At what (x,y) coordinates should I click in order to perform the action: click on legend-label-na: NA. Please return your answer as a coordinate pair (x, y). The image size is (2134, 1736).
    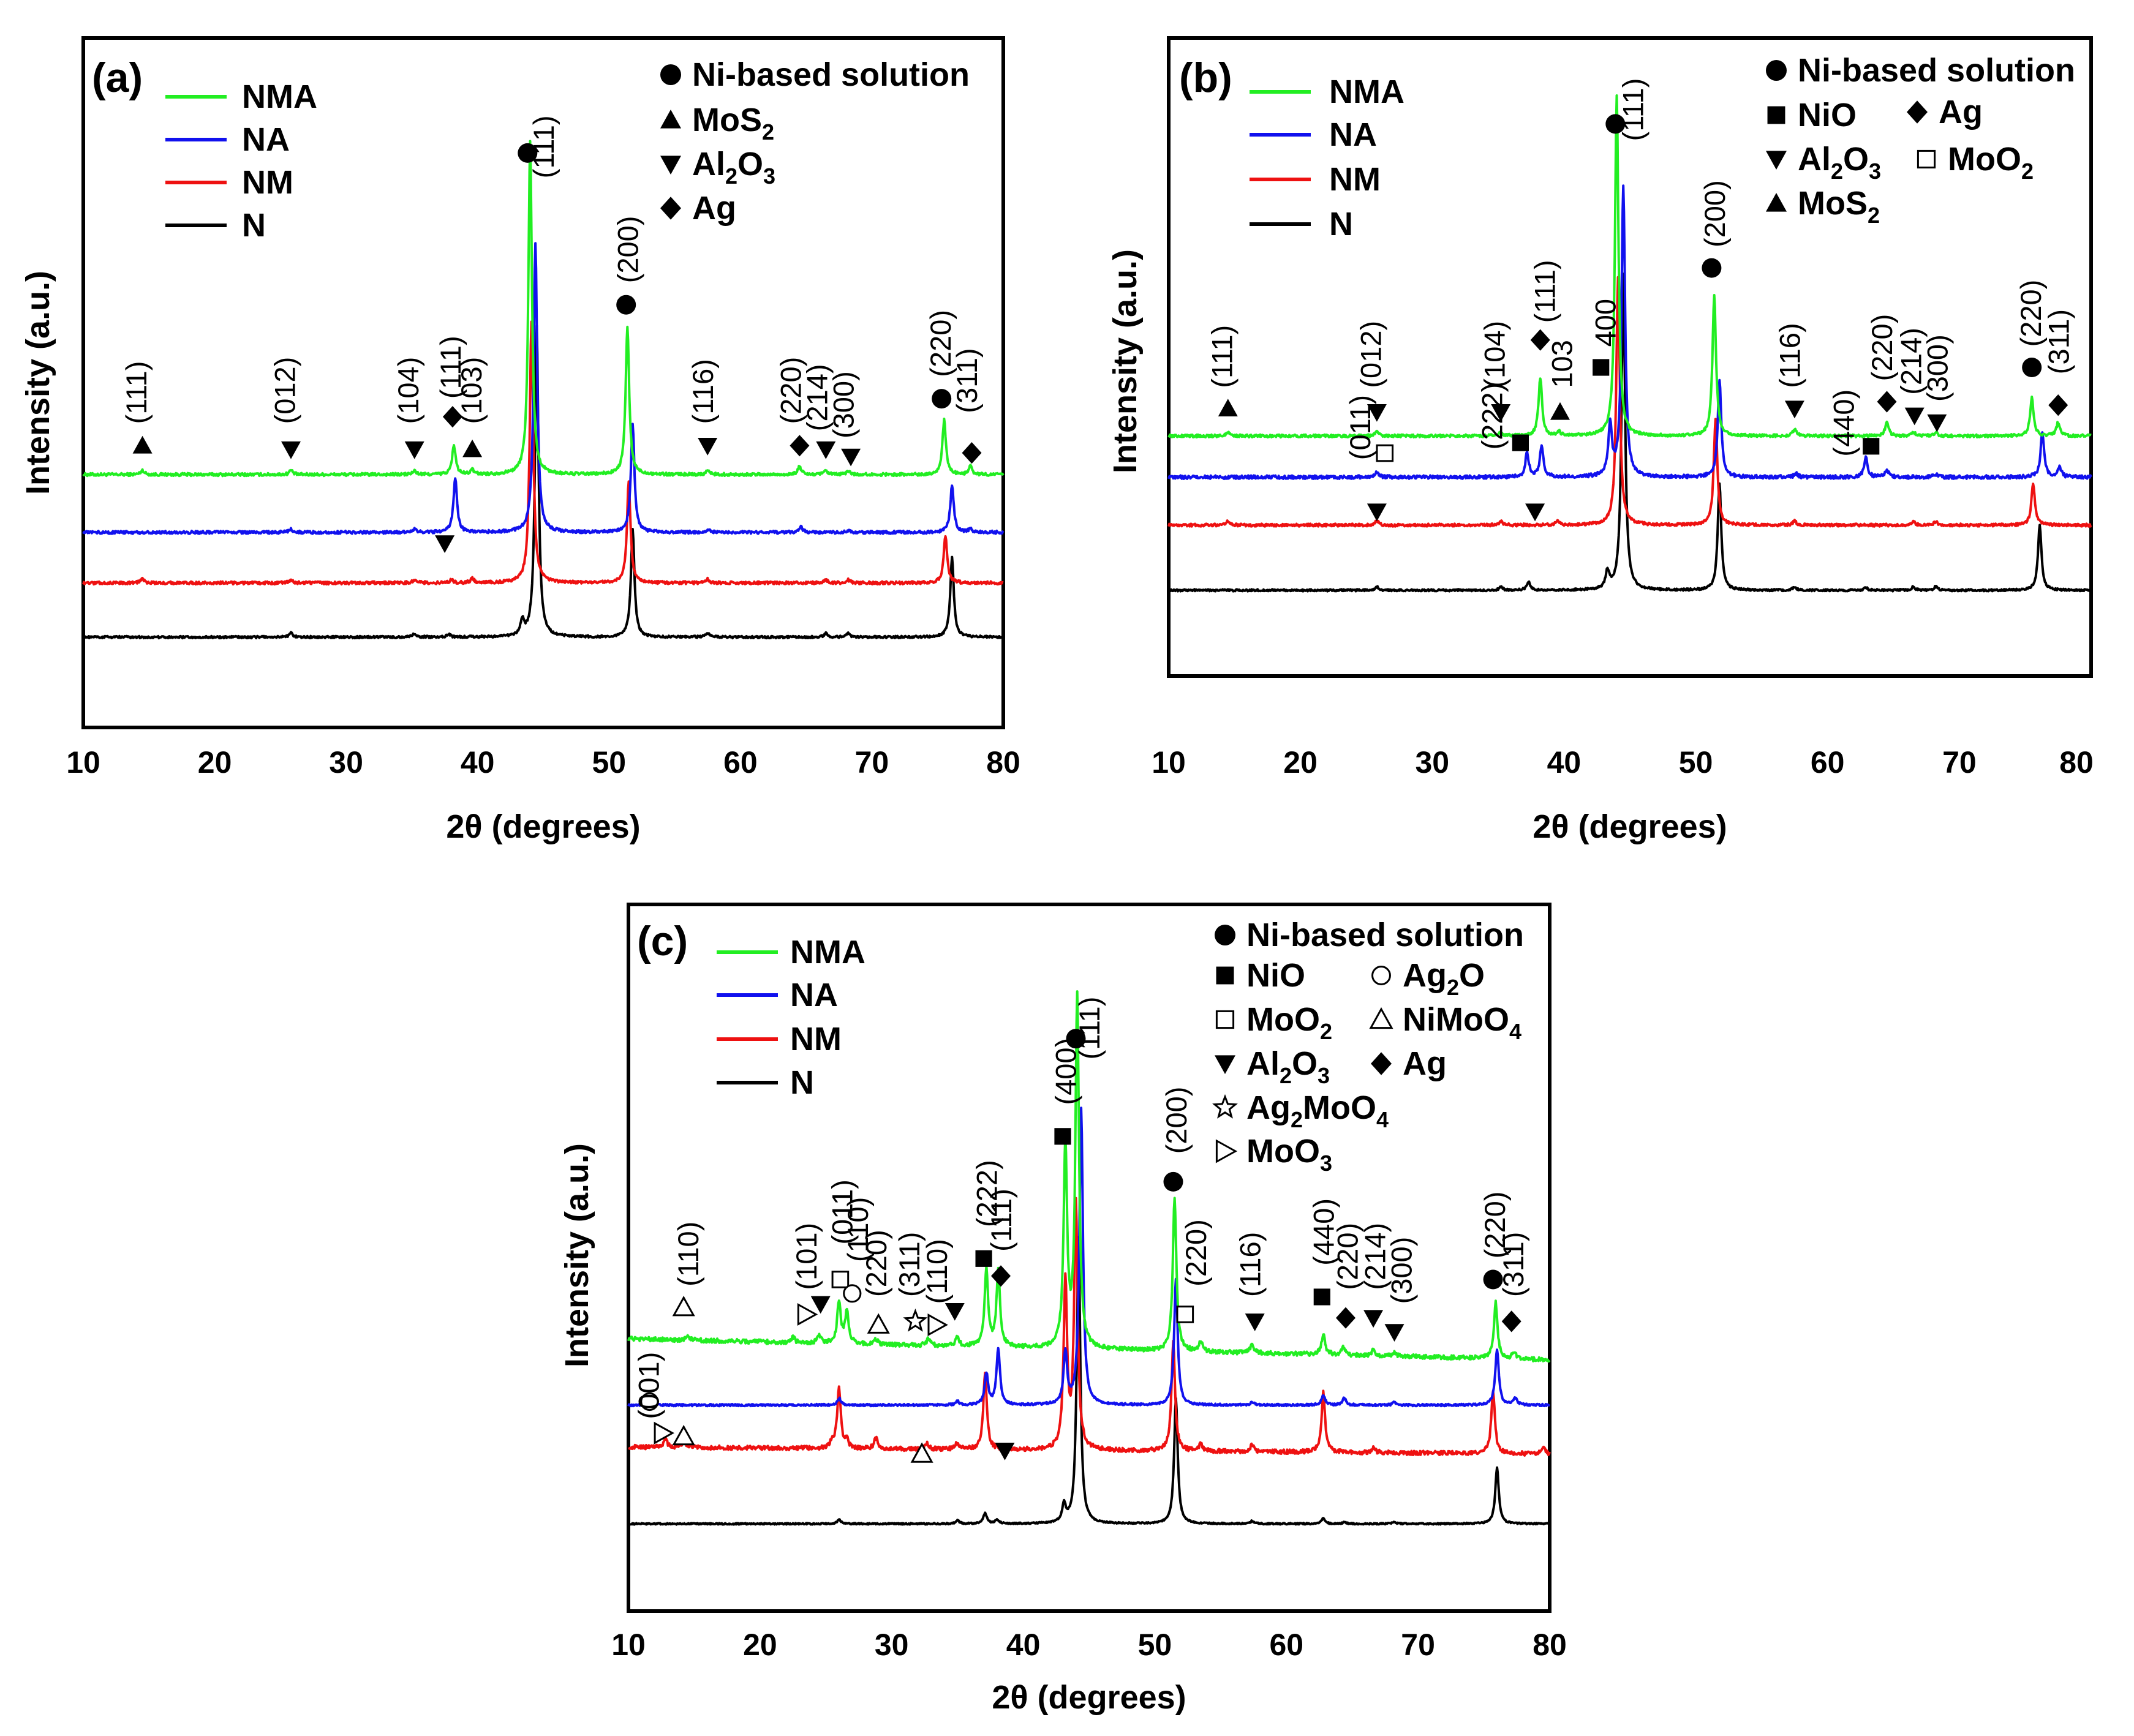
    Looking at the image, I should click on (266, 139).